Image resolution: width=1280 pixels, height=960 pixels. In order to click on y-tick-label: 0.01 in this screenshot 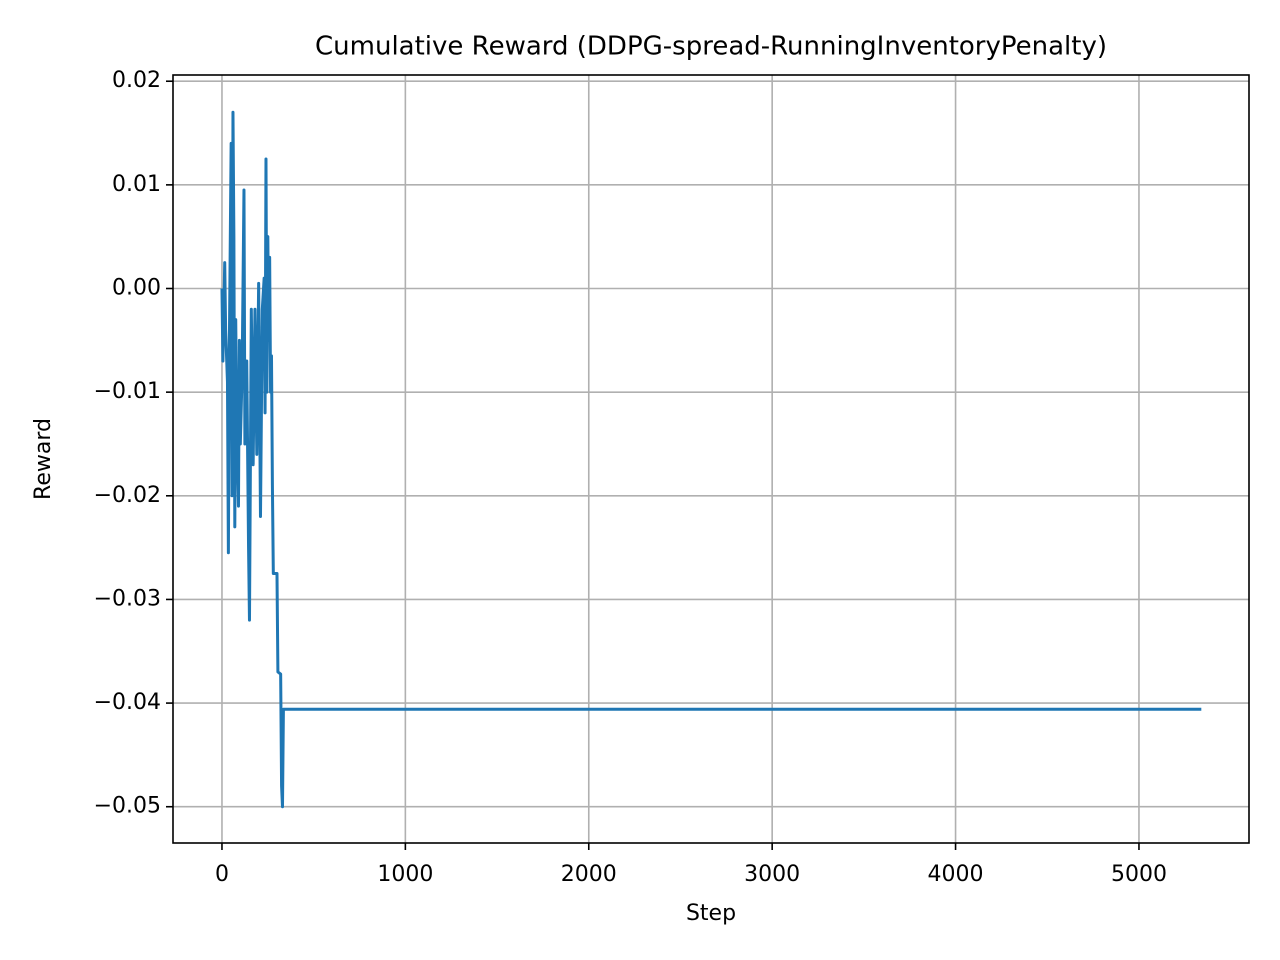, I will do `click(136, 184)`.